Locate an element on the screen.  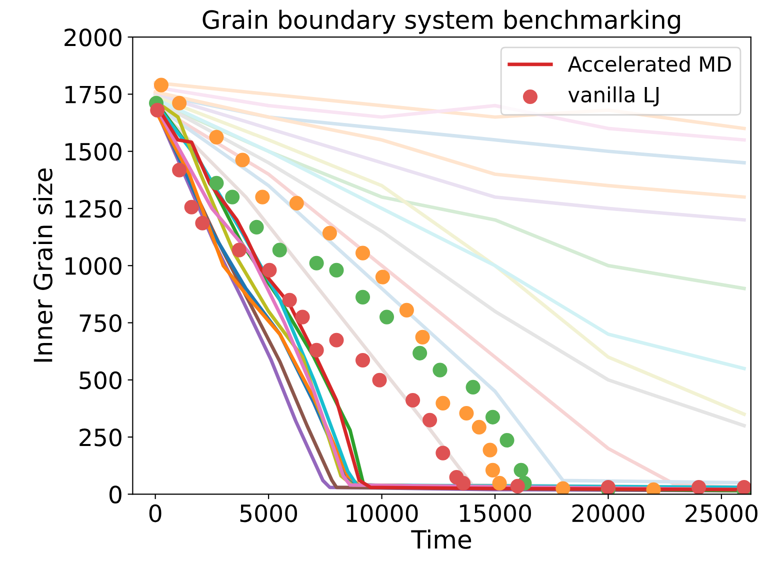
y-tick-label: 1500 is located at coordinates (93, 151).